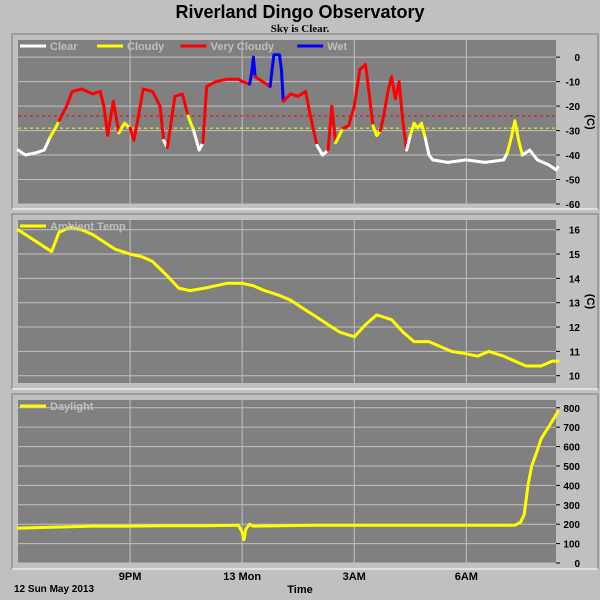 The height and width of the screenshot is (600, 600). I want to click on y-tick-label: -40, so click(573, 156).